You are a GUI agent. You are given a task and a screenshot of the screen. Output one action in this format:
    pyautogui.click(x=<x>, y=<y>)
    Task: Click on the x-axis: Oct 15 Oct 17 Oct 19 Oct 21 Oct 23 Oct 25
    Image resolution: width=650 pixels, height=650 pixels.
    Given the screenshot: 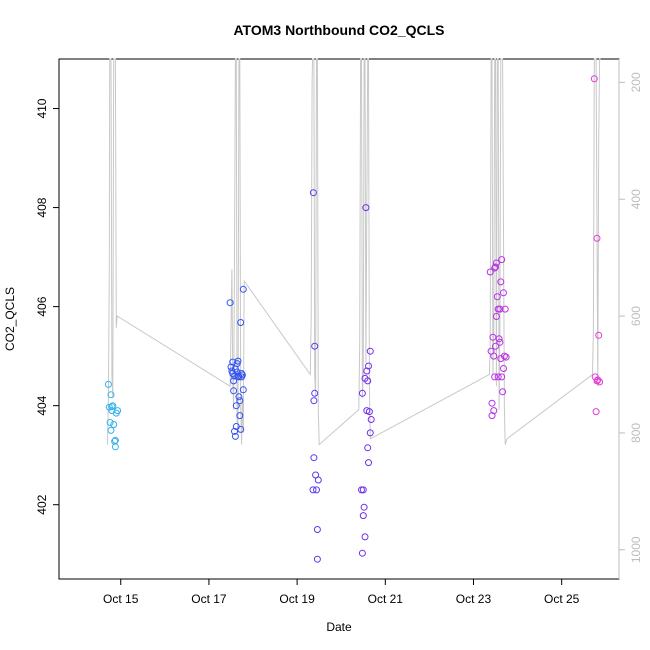 What is the action you would take?
    pyautogui.click(x=341, y=592)
    